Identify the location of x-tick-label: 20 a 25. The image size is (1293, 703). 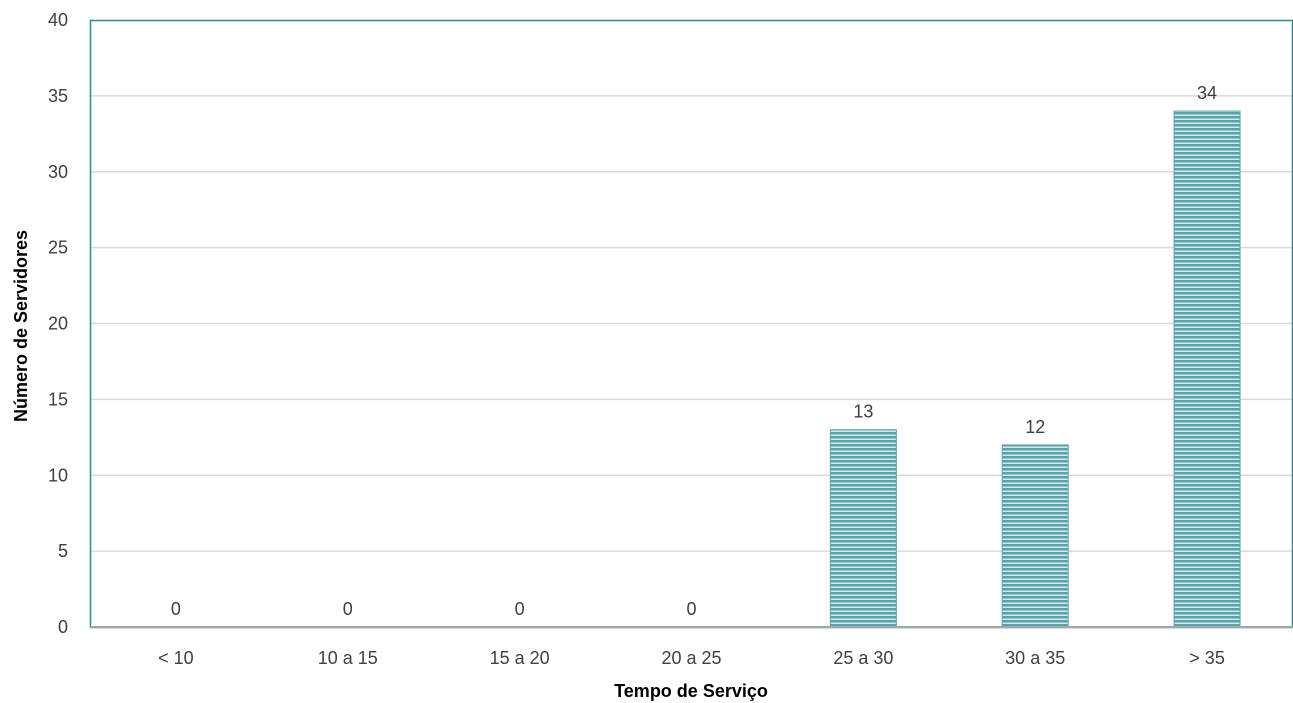
(691, 658).